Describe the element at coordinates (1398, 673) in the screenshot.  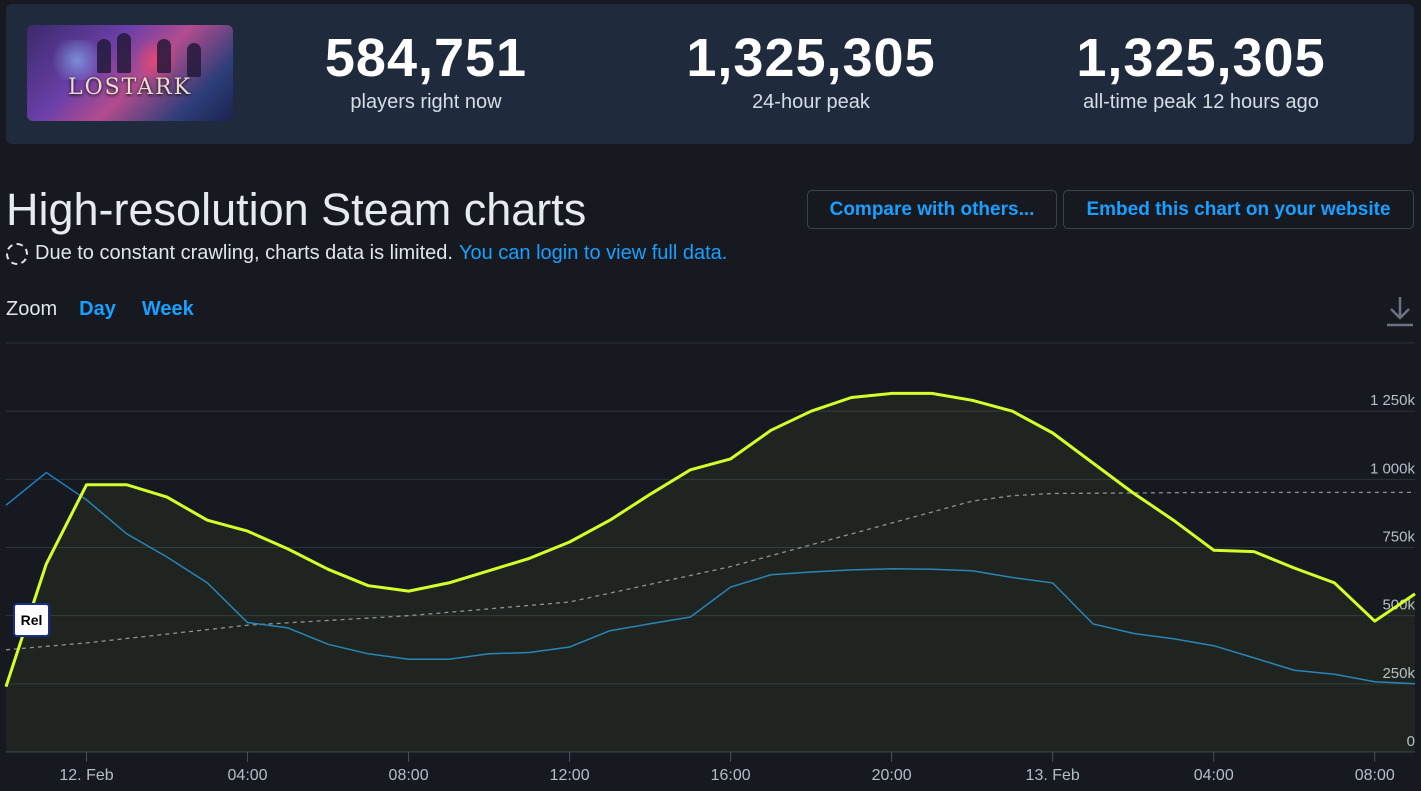
I see `y-tick-label: 250k` at that location.